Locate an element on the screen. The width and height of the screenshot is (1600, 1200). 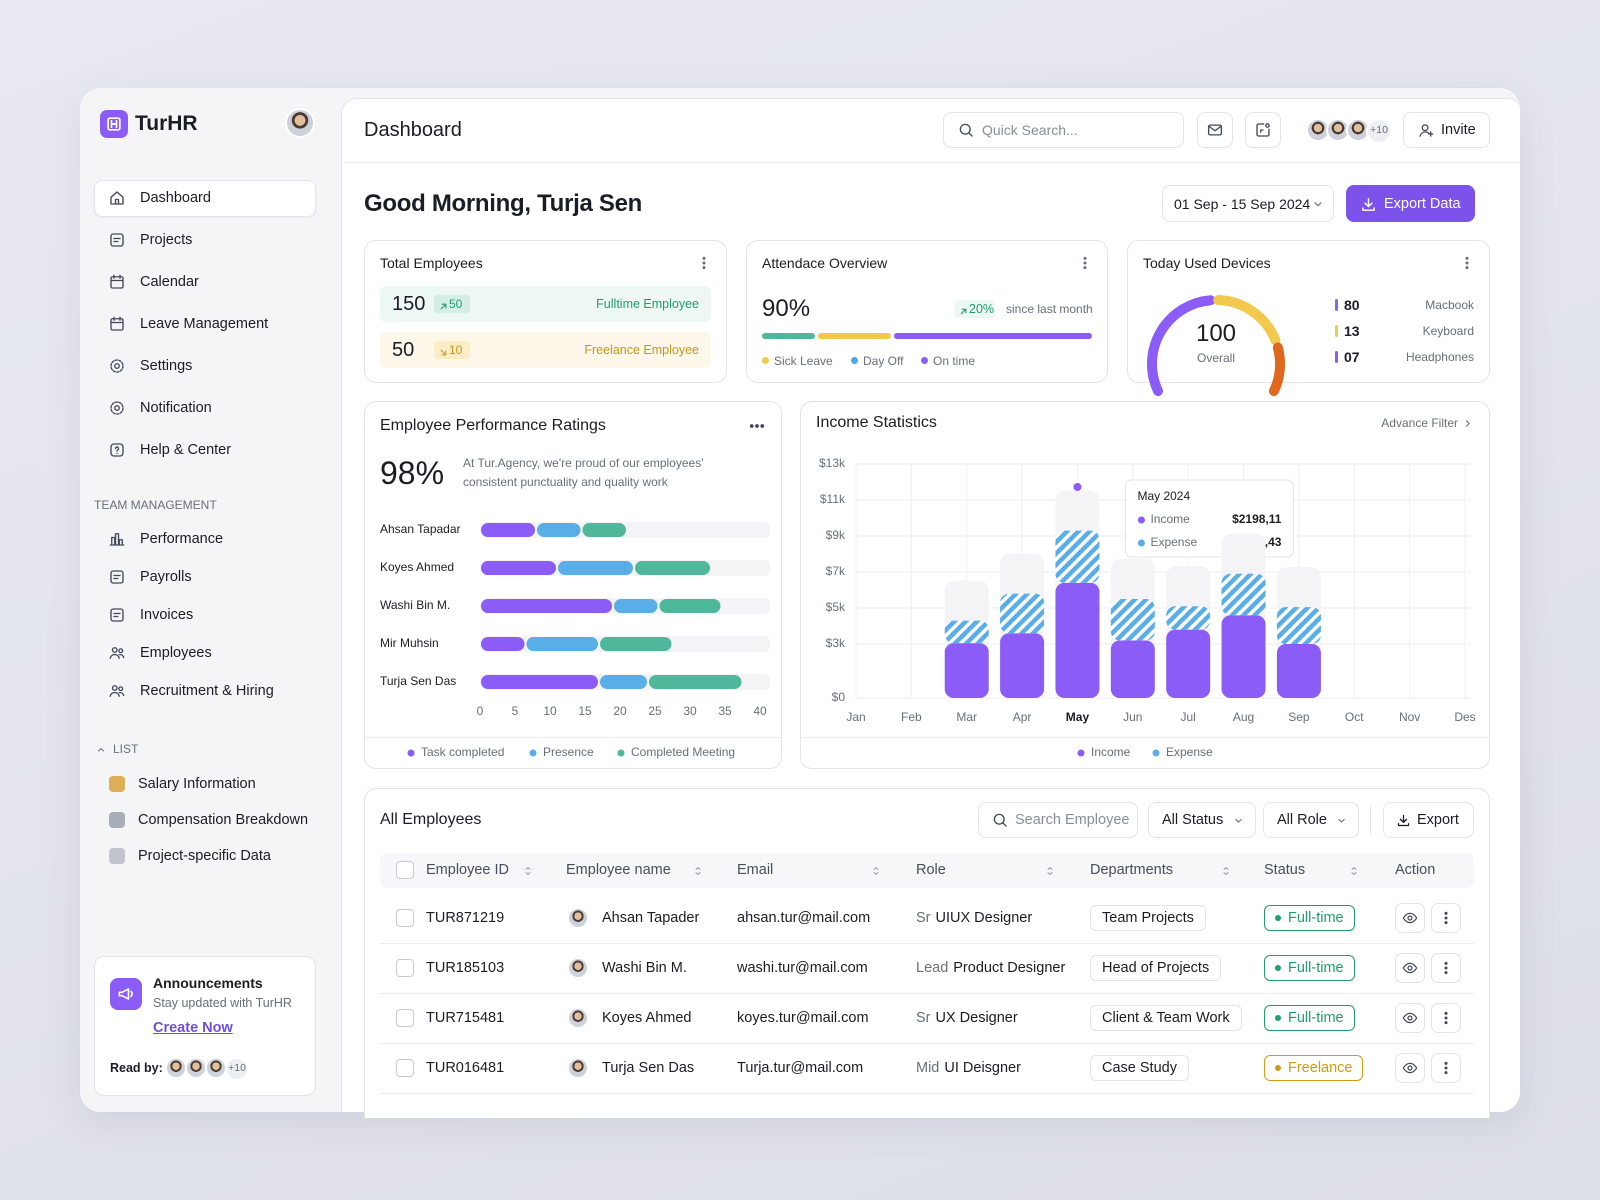
date-button is located at coordinates (1248, 203).